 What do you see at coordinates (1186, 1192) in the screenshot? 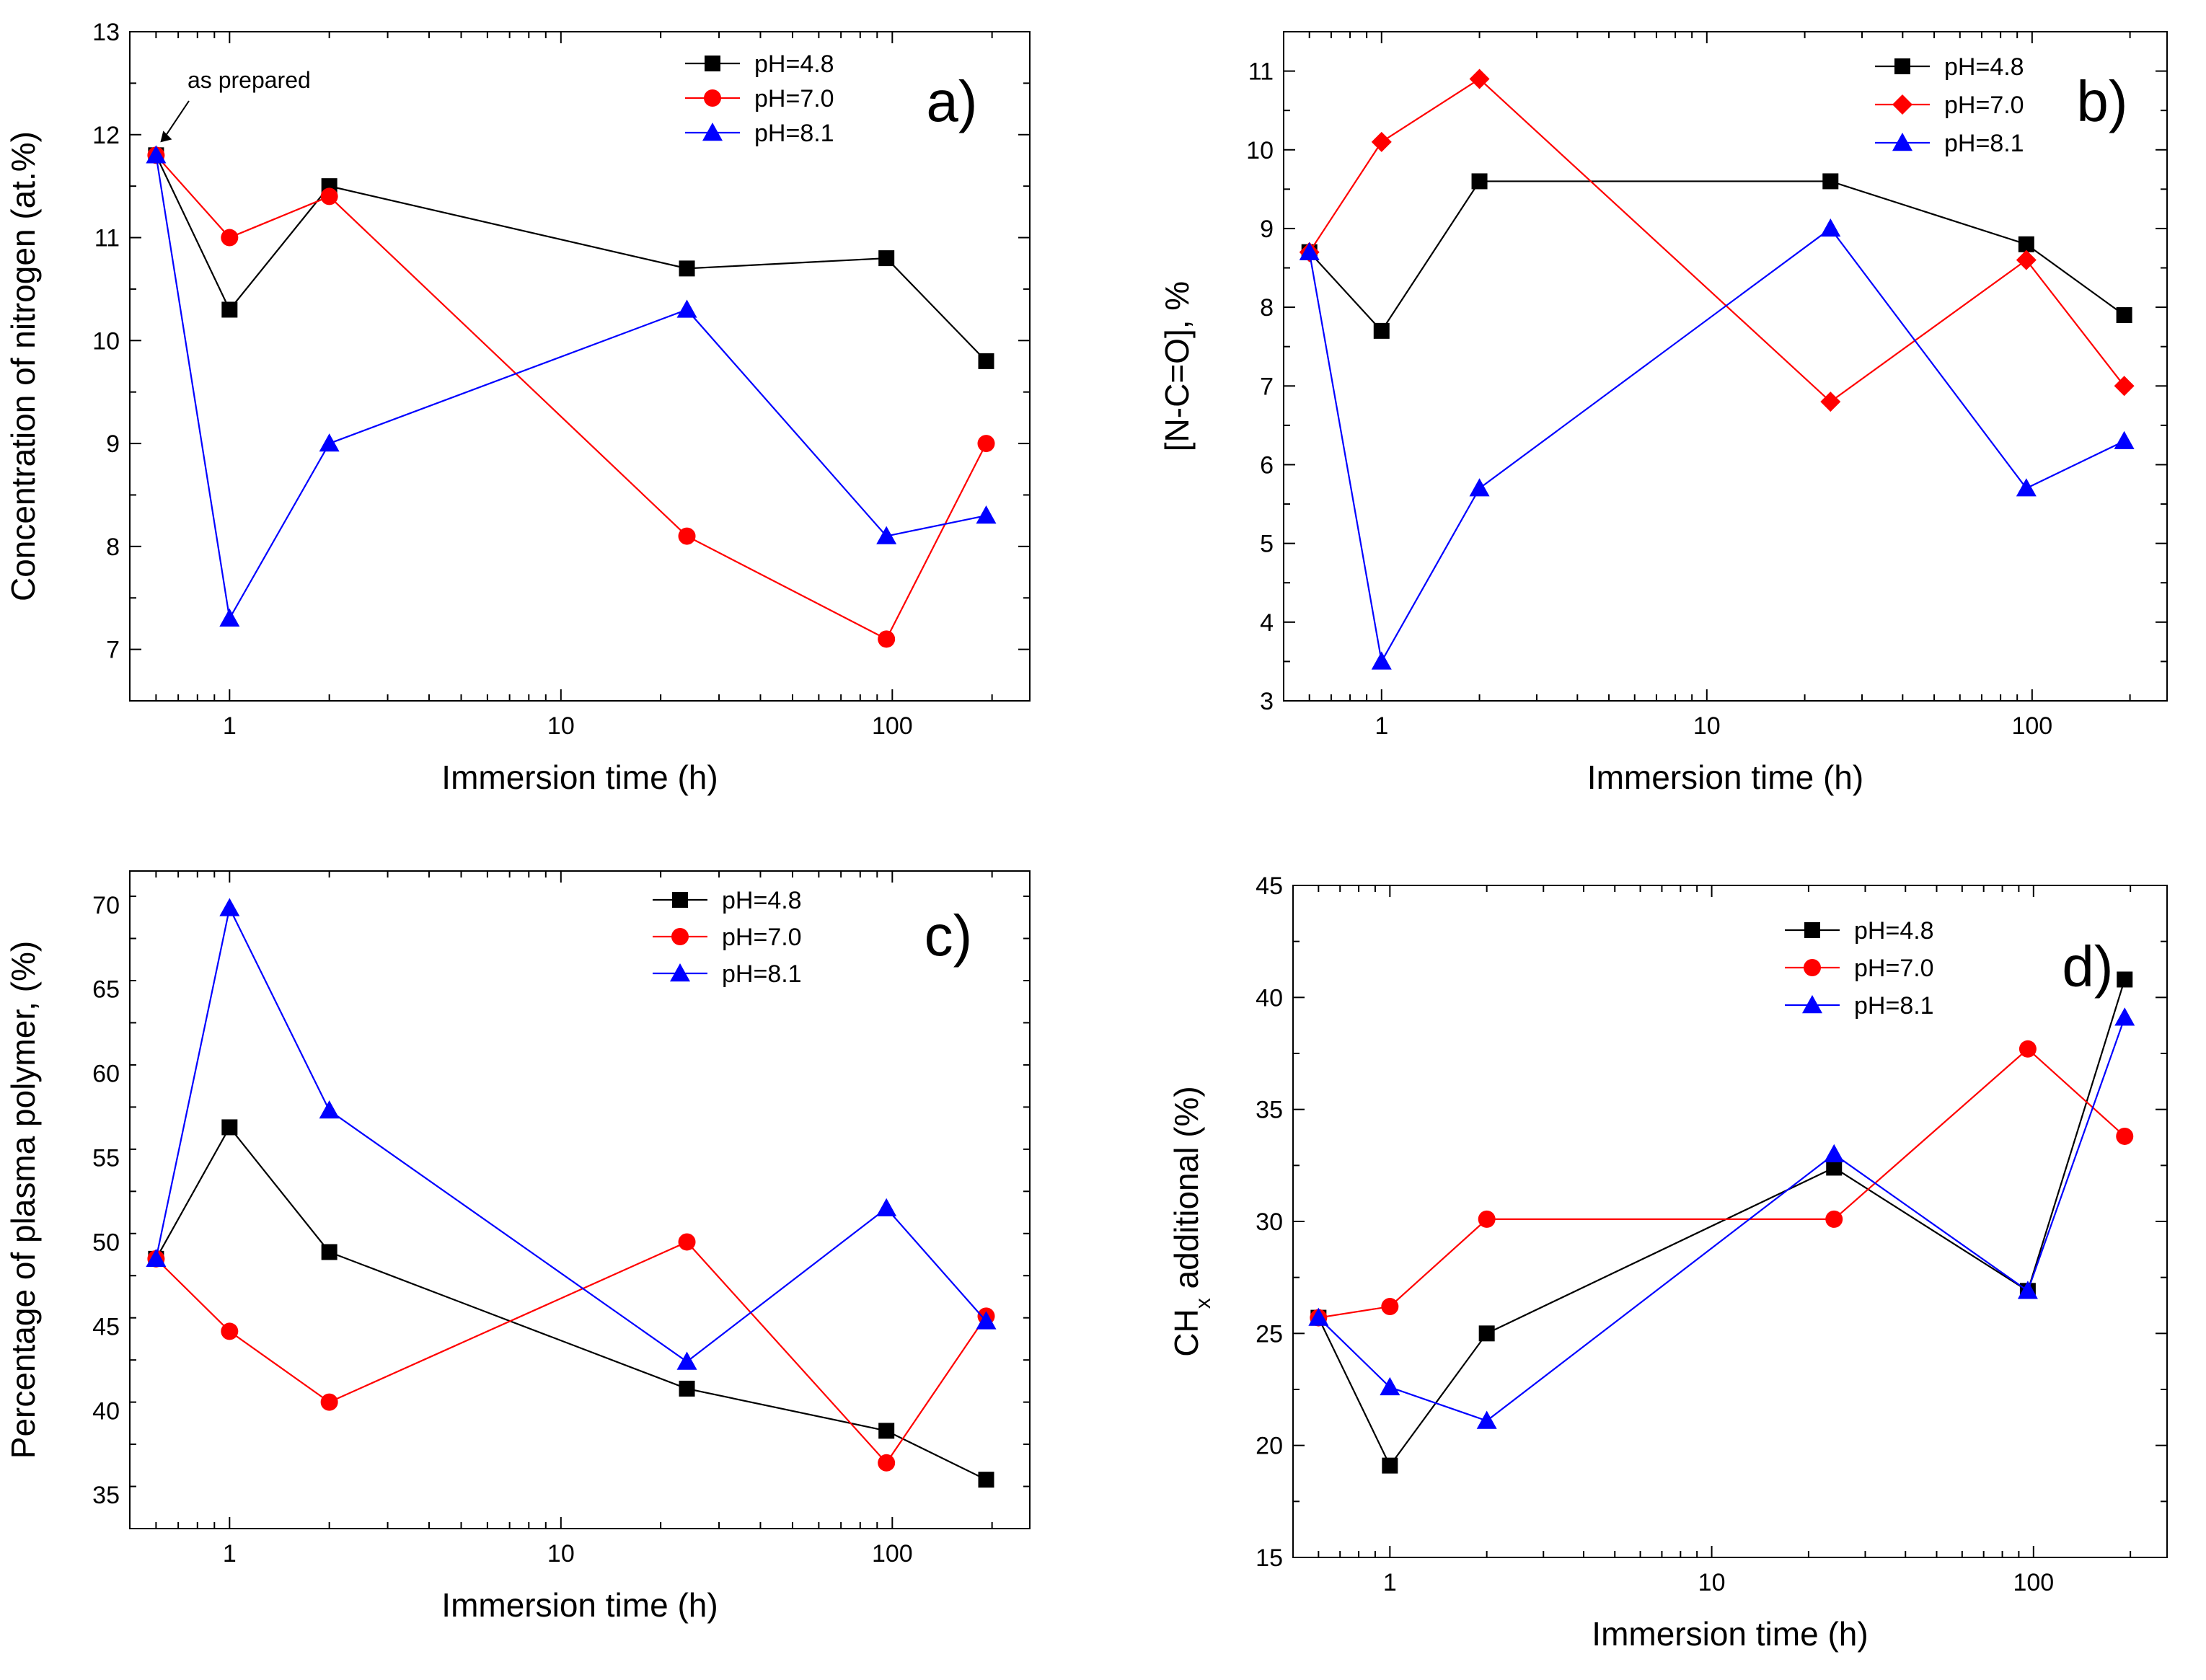
I see `y-axis-label-rest: additional (%)` at bounding box center [1186, 1192].